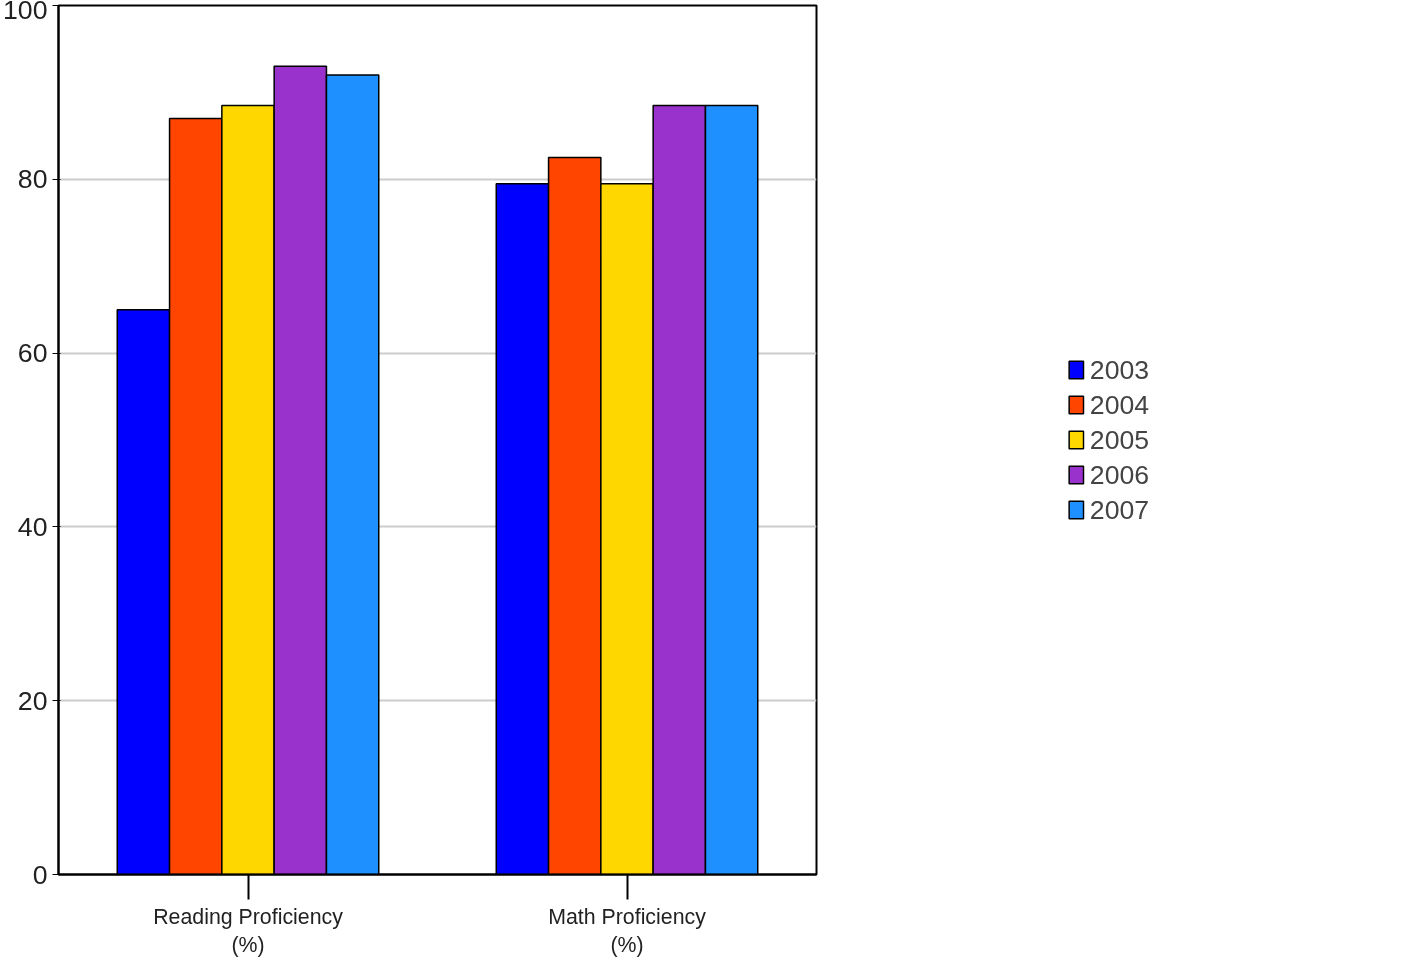  Describe the element at coordinates (1119, 509) in the screenshot. I see `legend-label: 2007` at that location.